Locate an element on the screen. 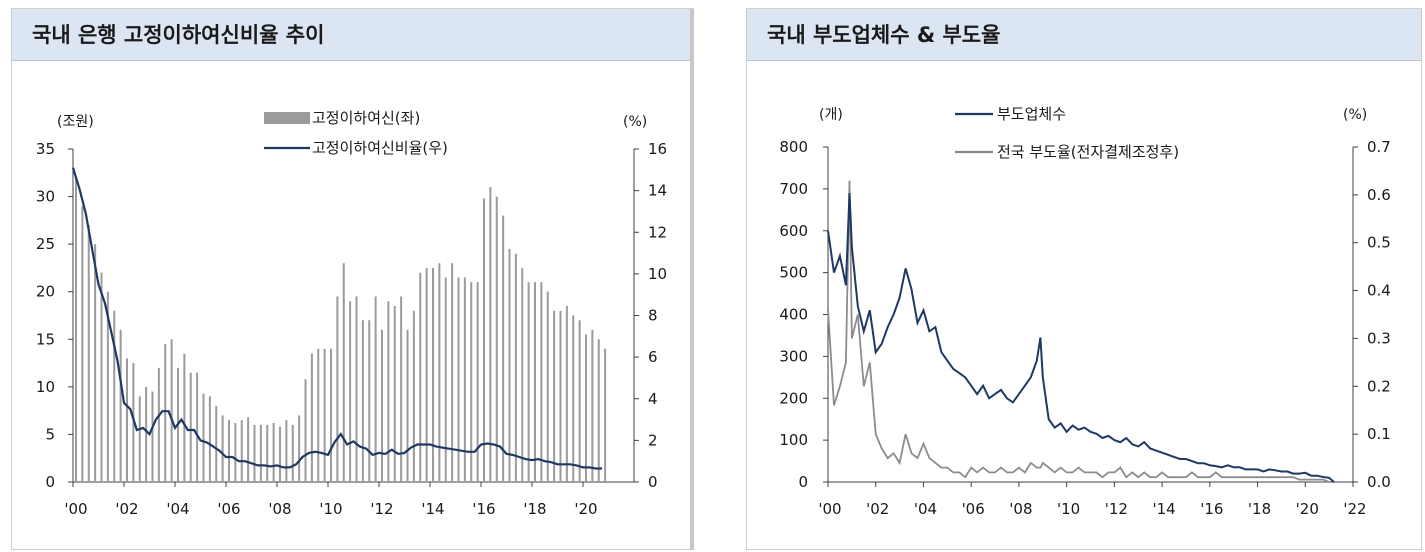  npl-title: 국내 은행 고정이하여신비율 추이 is located at coordinates (351, 35).